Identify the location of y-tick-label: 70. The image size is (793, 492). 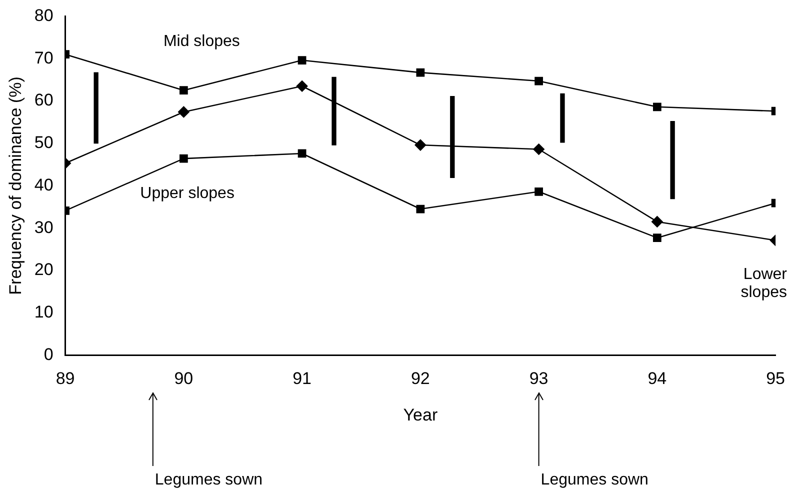
(44, 58).